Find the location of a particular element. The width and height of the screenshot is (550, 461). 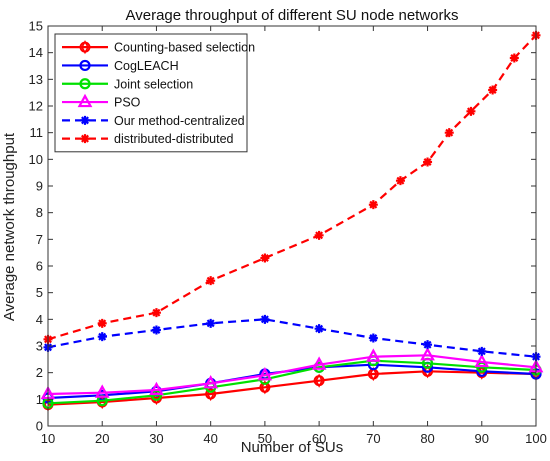

legend-item-2: Joint selection is located at coordinates (127, 84).